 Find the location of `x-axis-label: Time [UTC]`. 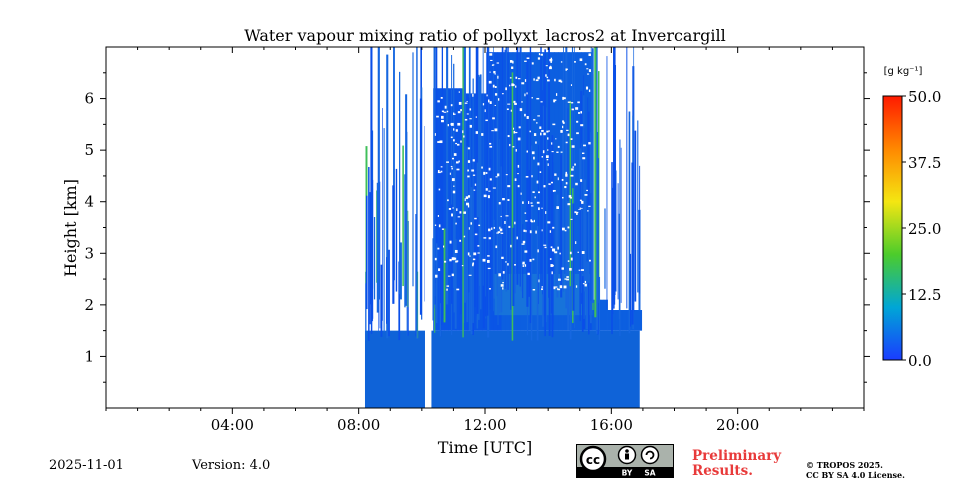

x-axis-label: Time [UTC] is located at coordinates (485, 447).